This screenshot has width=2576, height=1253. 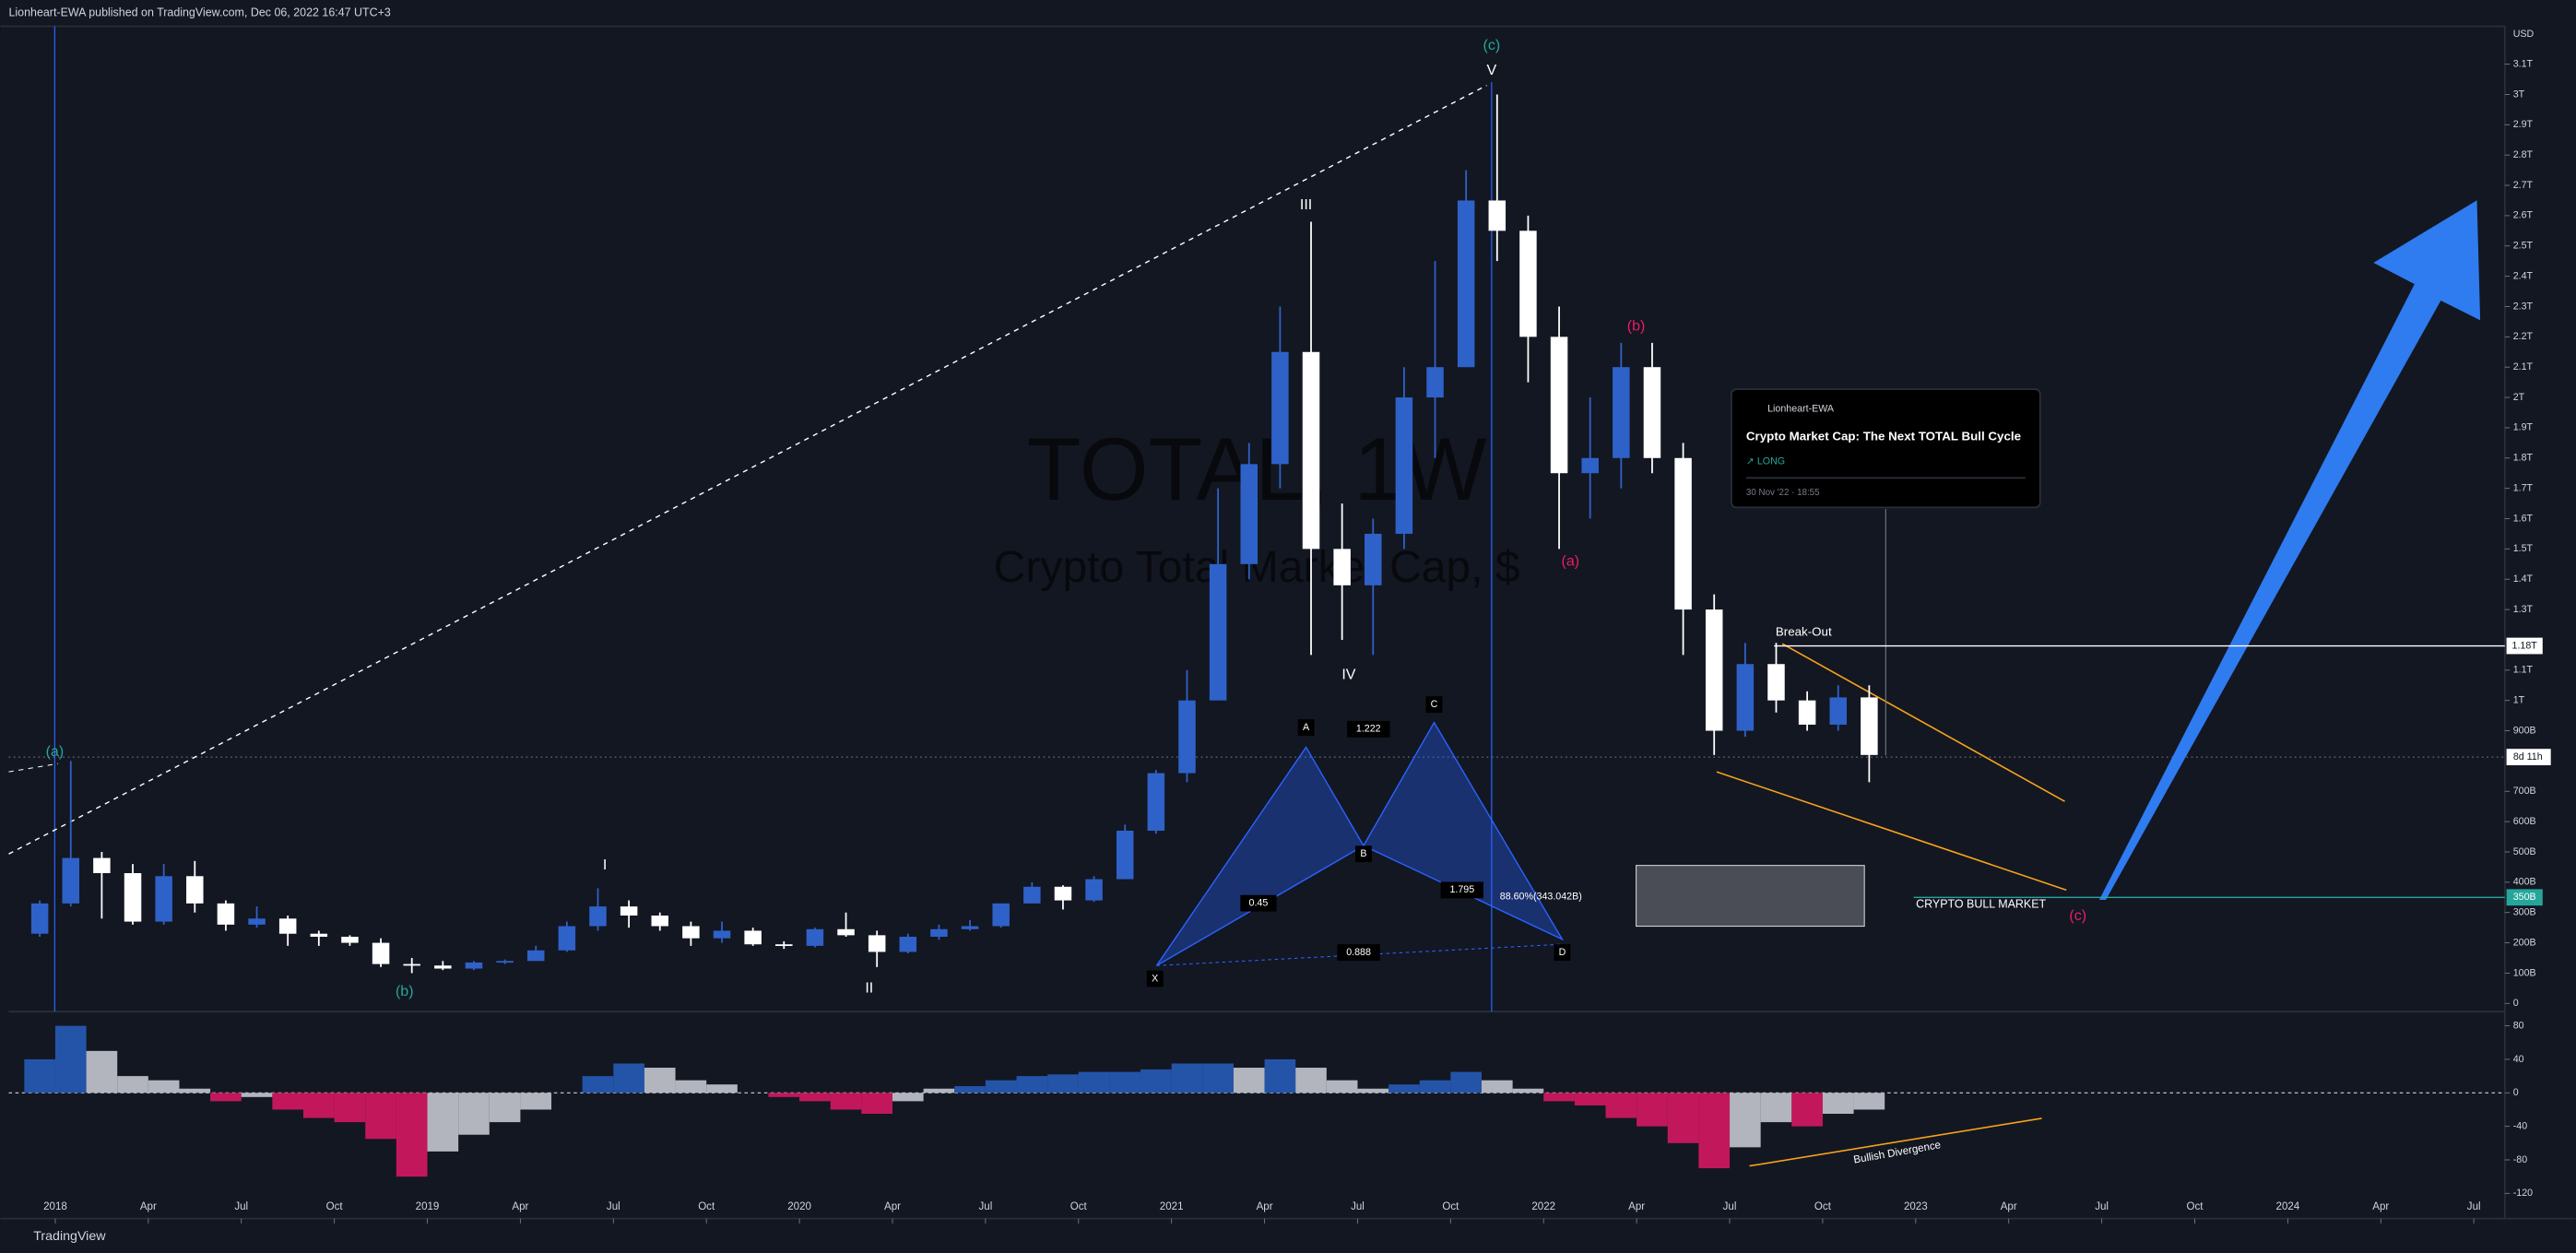 I want to click on annotation: 0.45, so click(x=1259, y=903).